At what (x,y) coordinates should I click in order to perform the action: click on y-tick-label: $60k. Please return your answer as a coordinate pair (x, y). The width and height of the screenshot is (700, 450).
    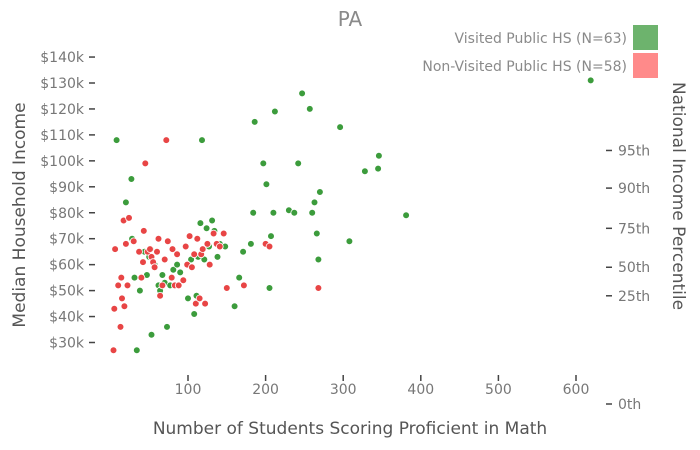
    Looking at the image, I should click on (67, 266).